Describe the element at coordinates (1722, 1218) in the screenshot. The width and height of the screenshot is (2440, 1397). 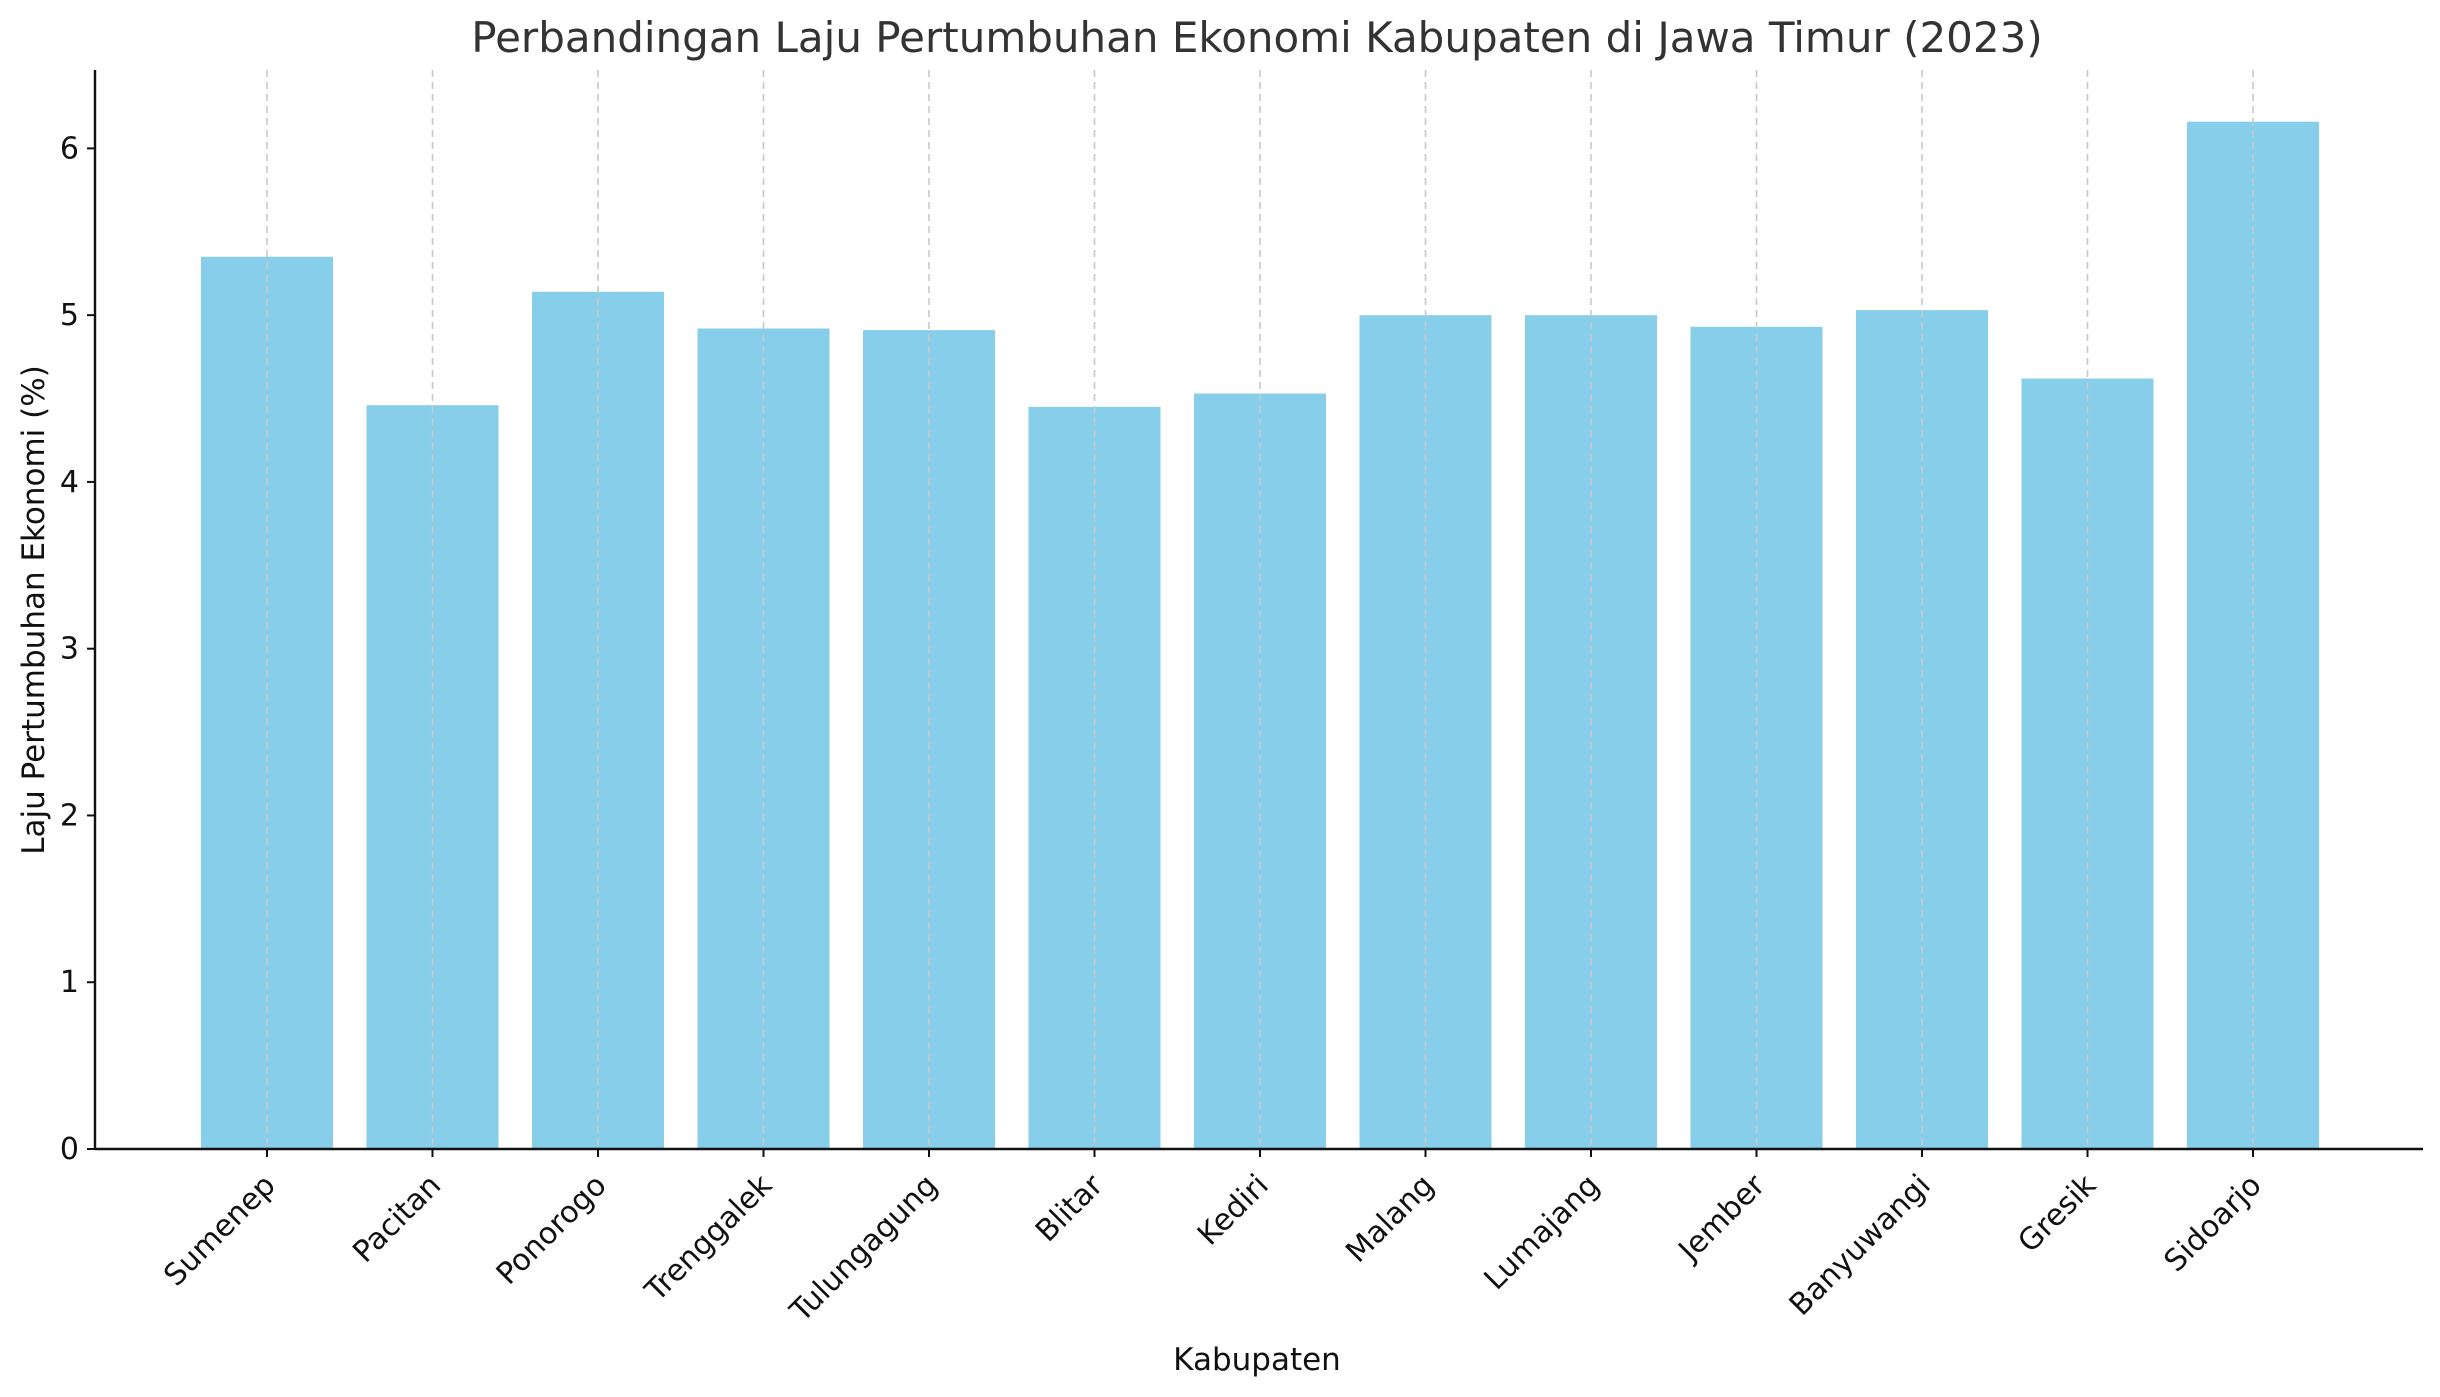
I see `x-tick-label-jember: Jember` at that location.